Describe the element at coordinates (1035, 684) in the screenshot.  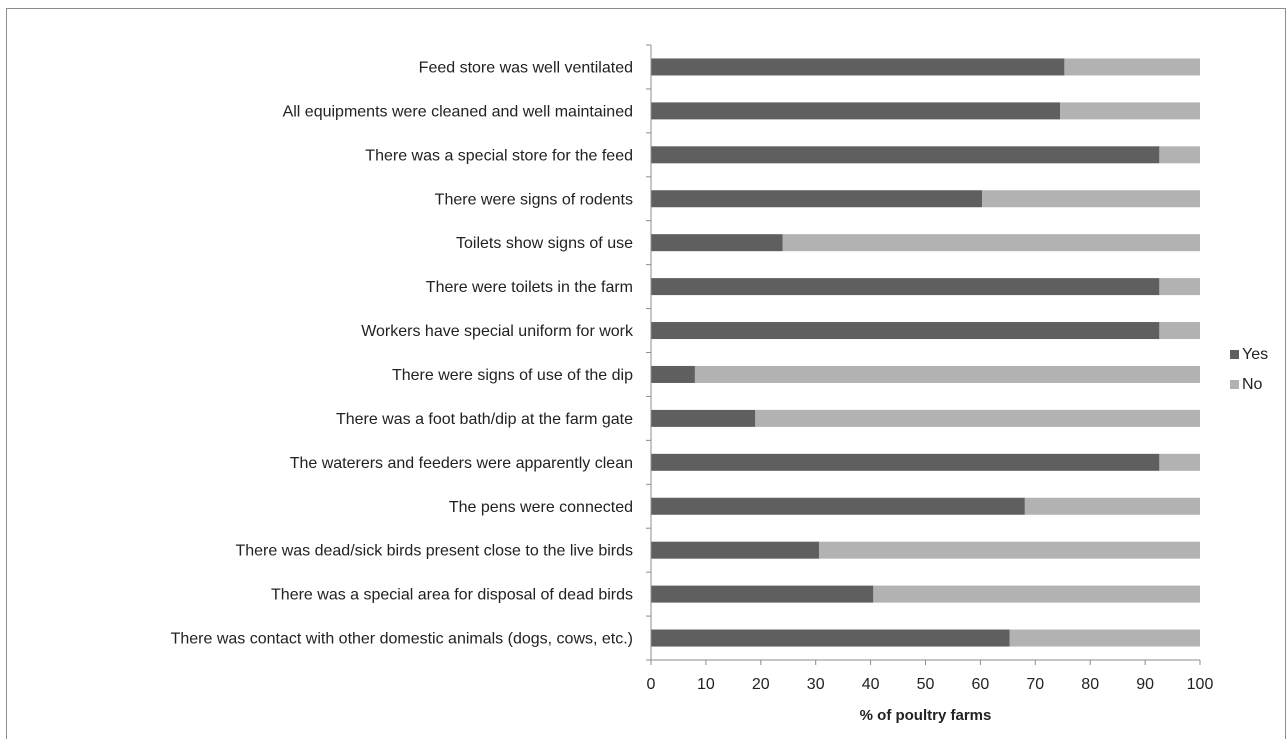
I see `x-tick-label: 70` at that location.